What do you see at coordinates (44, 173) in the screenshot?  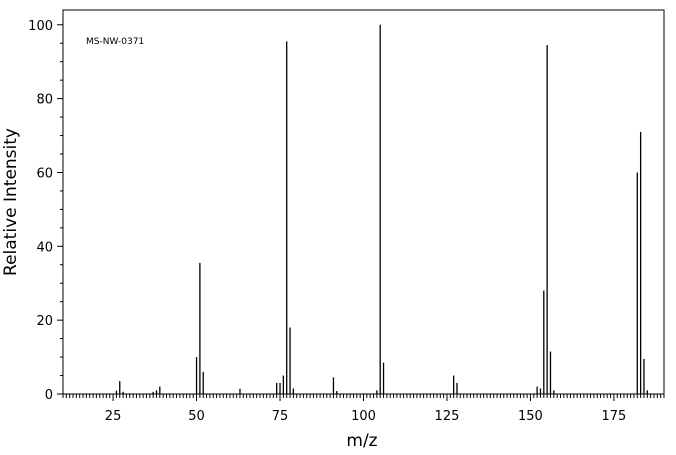 I see `y-tick-label: 60` at bounding box center [44, 173].